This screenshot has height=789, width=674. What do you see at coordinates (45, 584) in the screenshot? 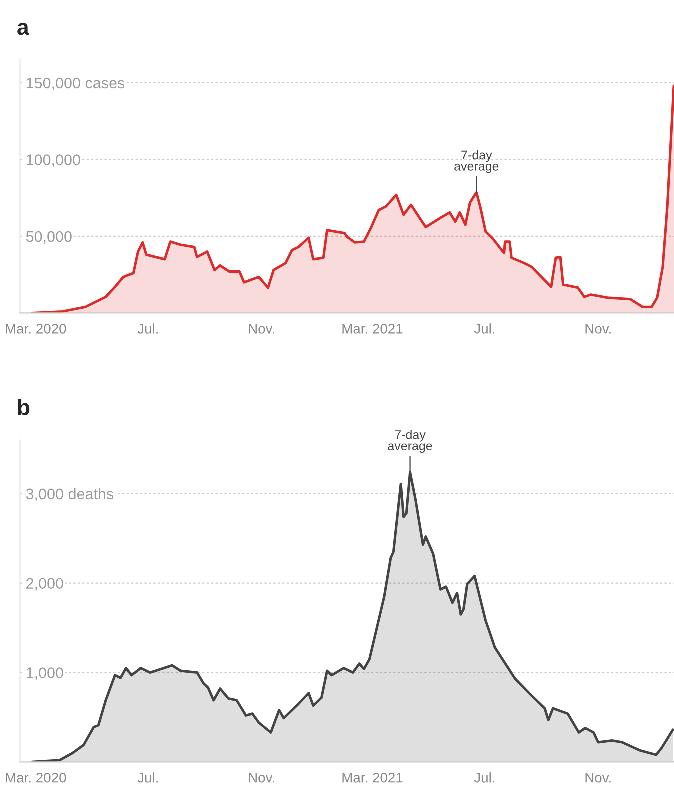
I see `y-tick-label: 2,000` at bounding box center [45, 584].